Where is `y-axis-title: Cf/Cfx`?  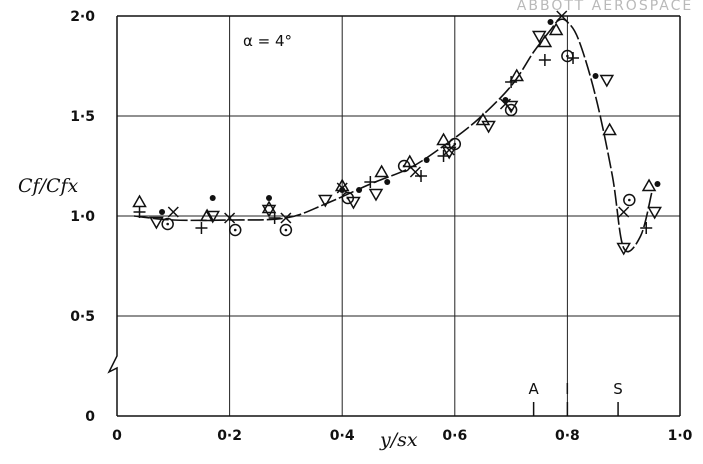 y-axis-title: Cf/Cfx is located at coordinates (48, 186).